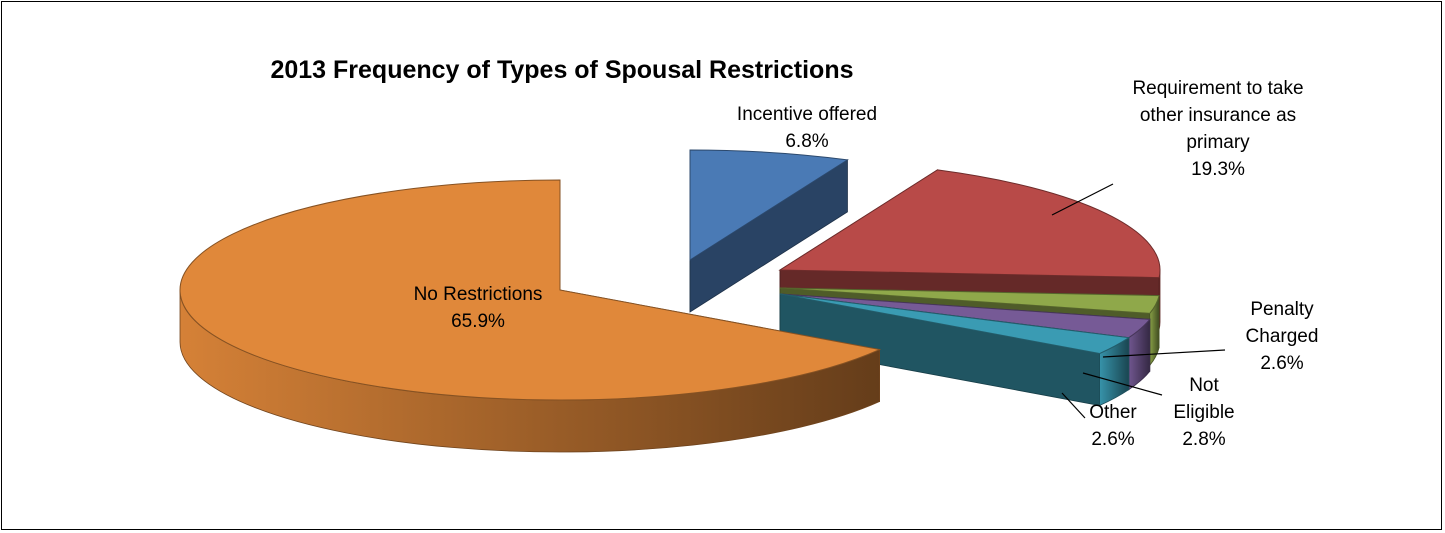 The width and height of the screenshot is (1445, 533). Describe the element at coordinates (1218, 142) in the screenshot. I see `data-label-name-requirement-to-take-other-insurance-as-primary: primary` at that location.